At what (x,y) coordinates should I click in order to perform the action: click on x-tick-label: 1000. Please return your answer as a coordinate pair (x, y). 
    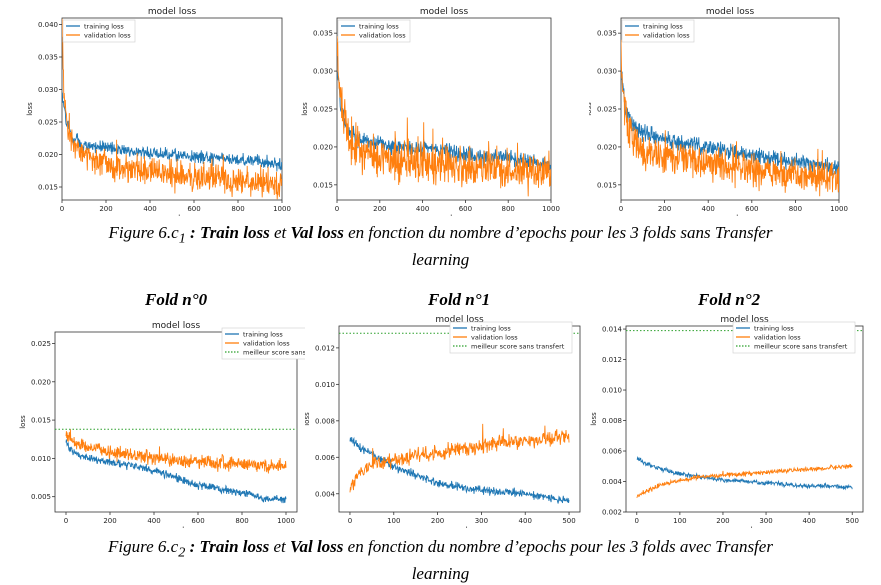
    Looking at the image, I should click on (551, 209).